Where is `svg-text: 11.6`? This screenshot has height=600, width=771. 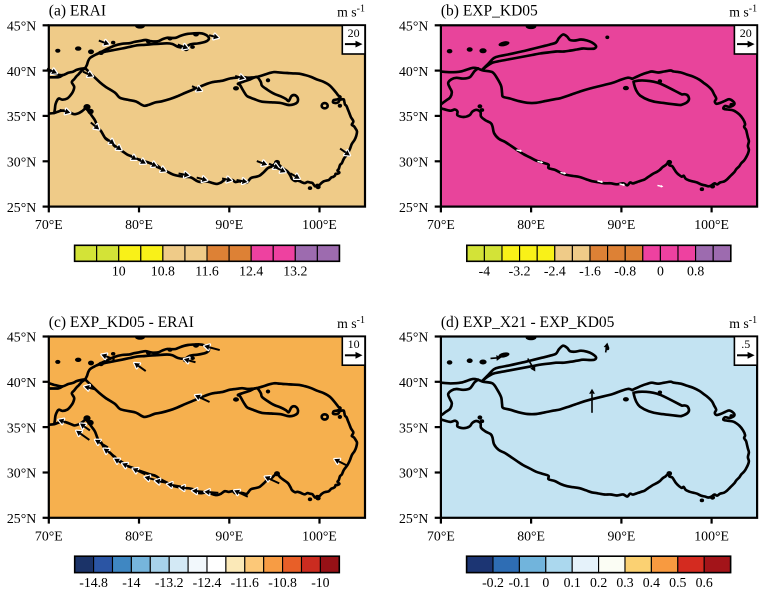
svg-text: 11.6 is located at coordinates (207, 271).